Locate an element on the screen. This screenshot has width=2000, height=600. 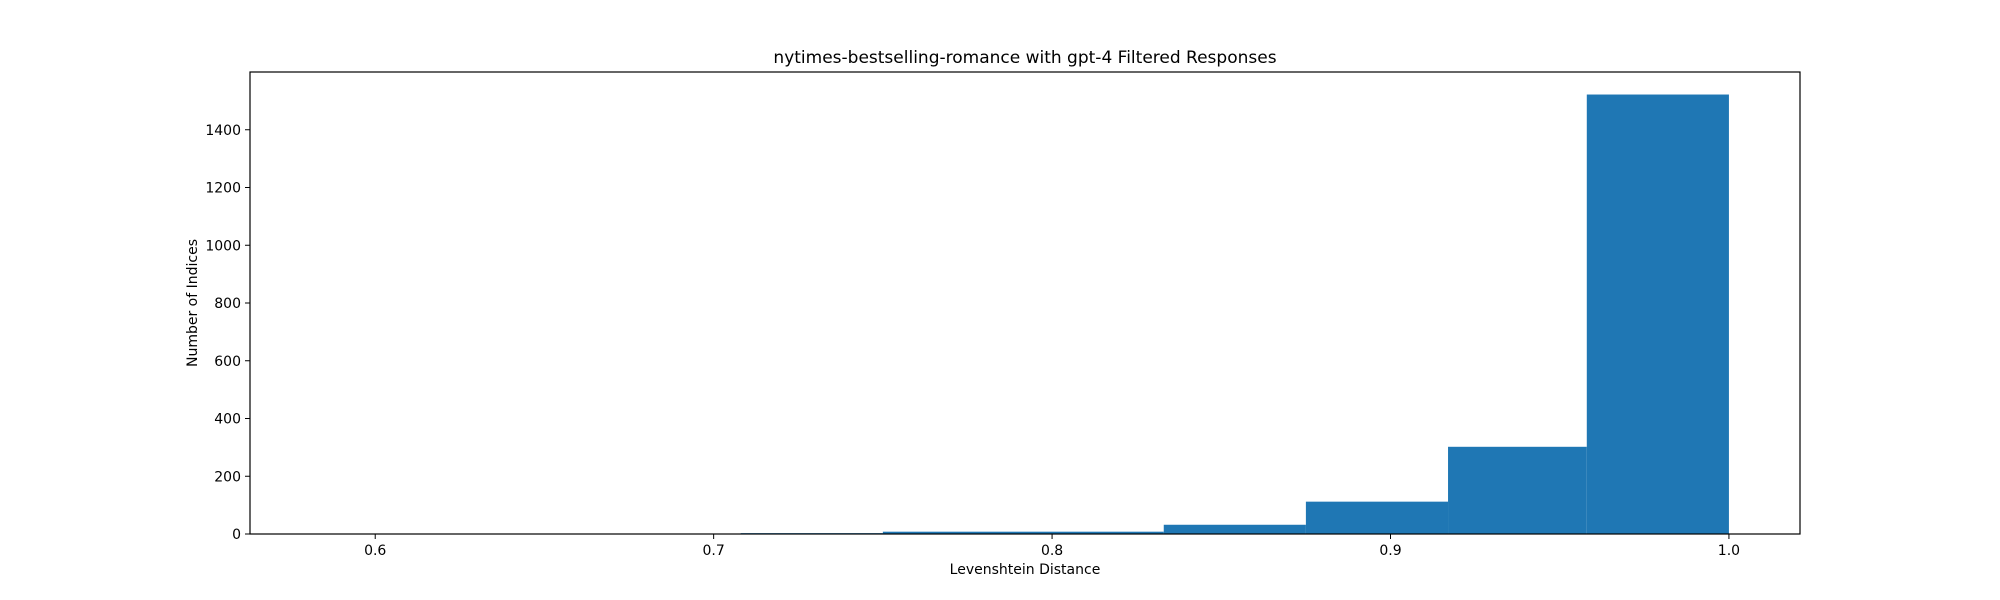
y-tick-label: 200 is located at coordinates (227, 477).